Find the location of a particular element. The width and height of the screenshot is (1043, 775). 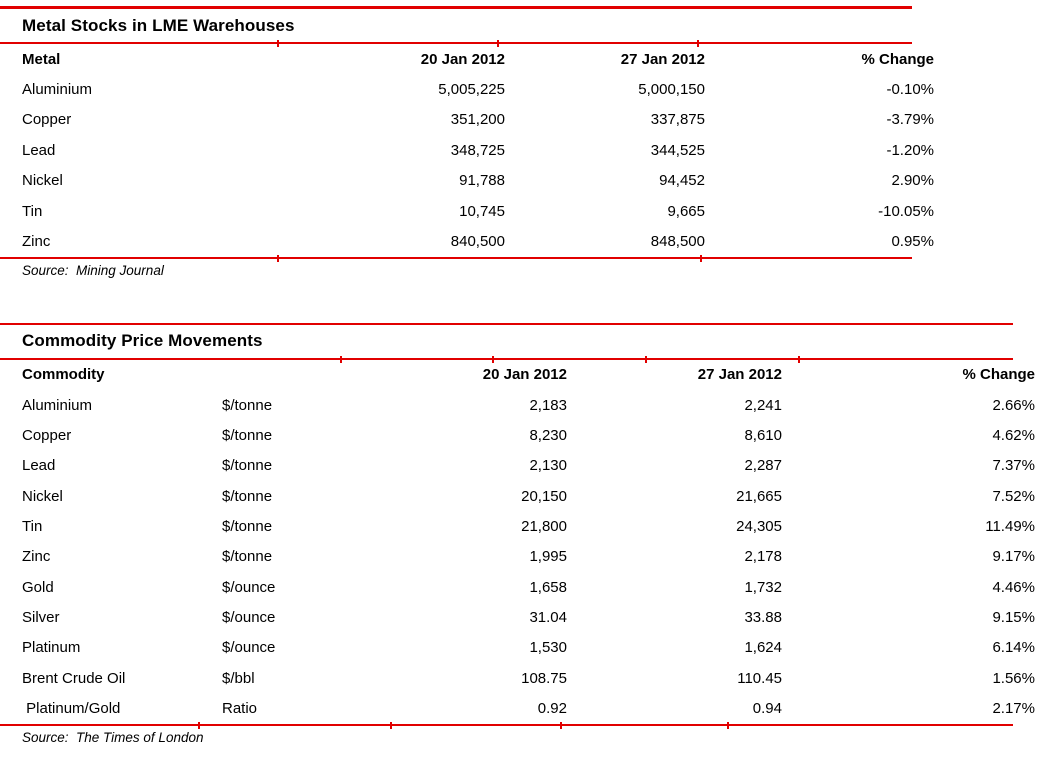

column-header-metal: Metal is located at coordinates (41, 59).